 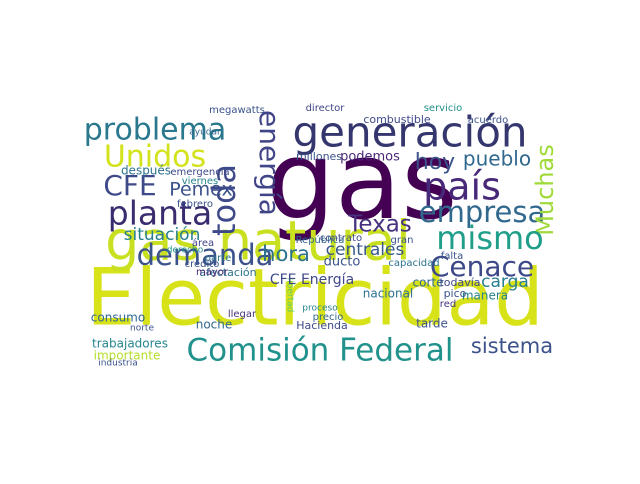 I want to click on word: falta, so click(x=452, y=256).